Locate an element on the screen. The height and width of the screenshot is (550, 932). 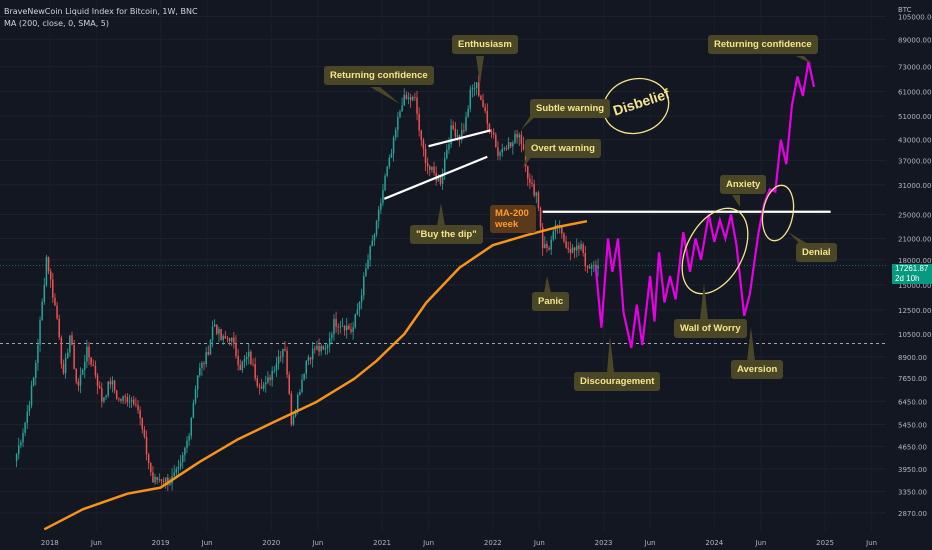
projection-line is located at coordinates (705, 204).